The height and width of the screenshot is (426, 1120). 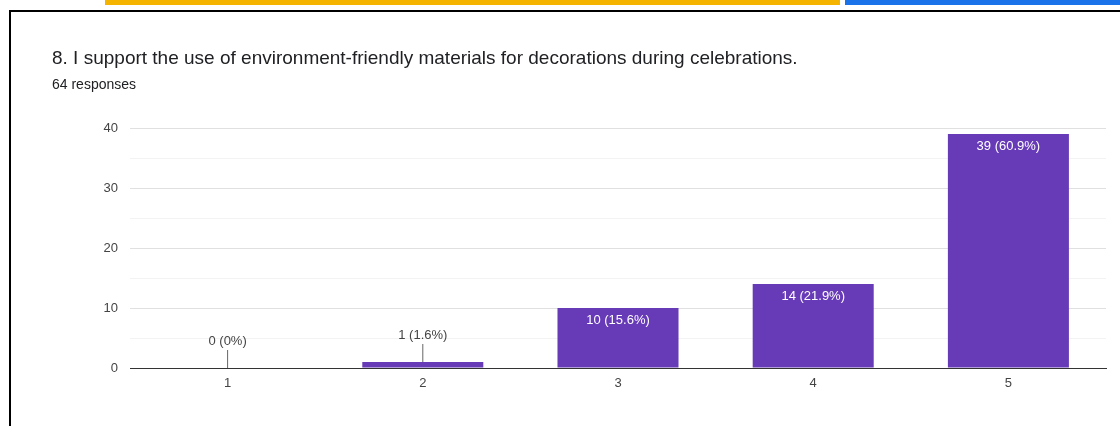 What do you see at coordinates (425, 58) in the screenshot?
I see `chart-title: 8. I support the use of environment-friendly materials for decorations during celebrations.` at bounding box center [425, 58].